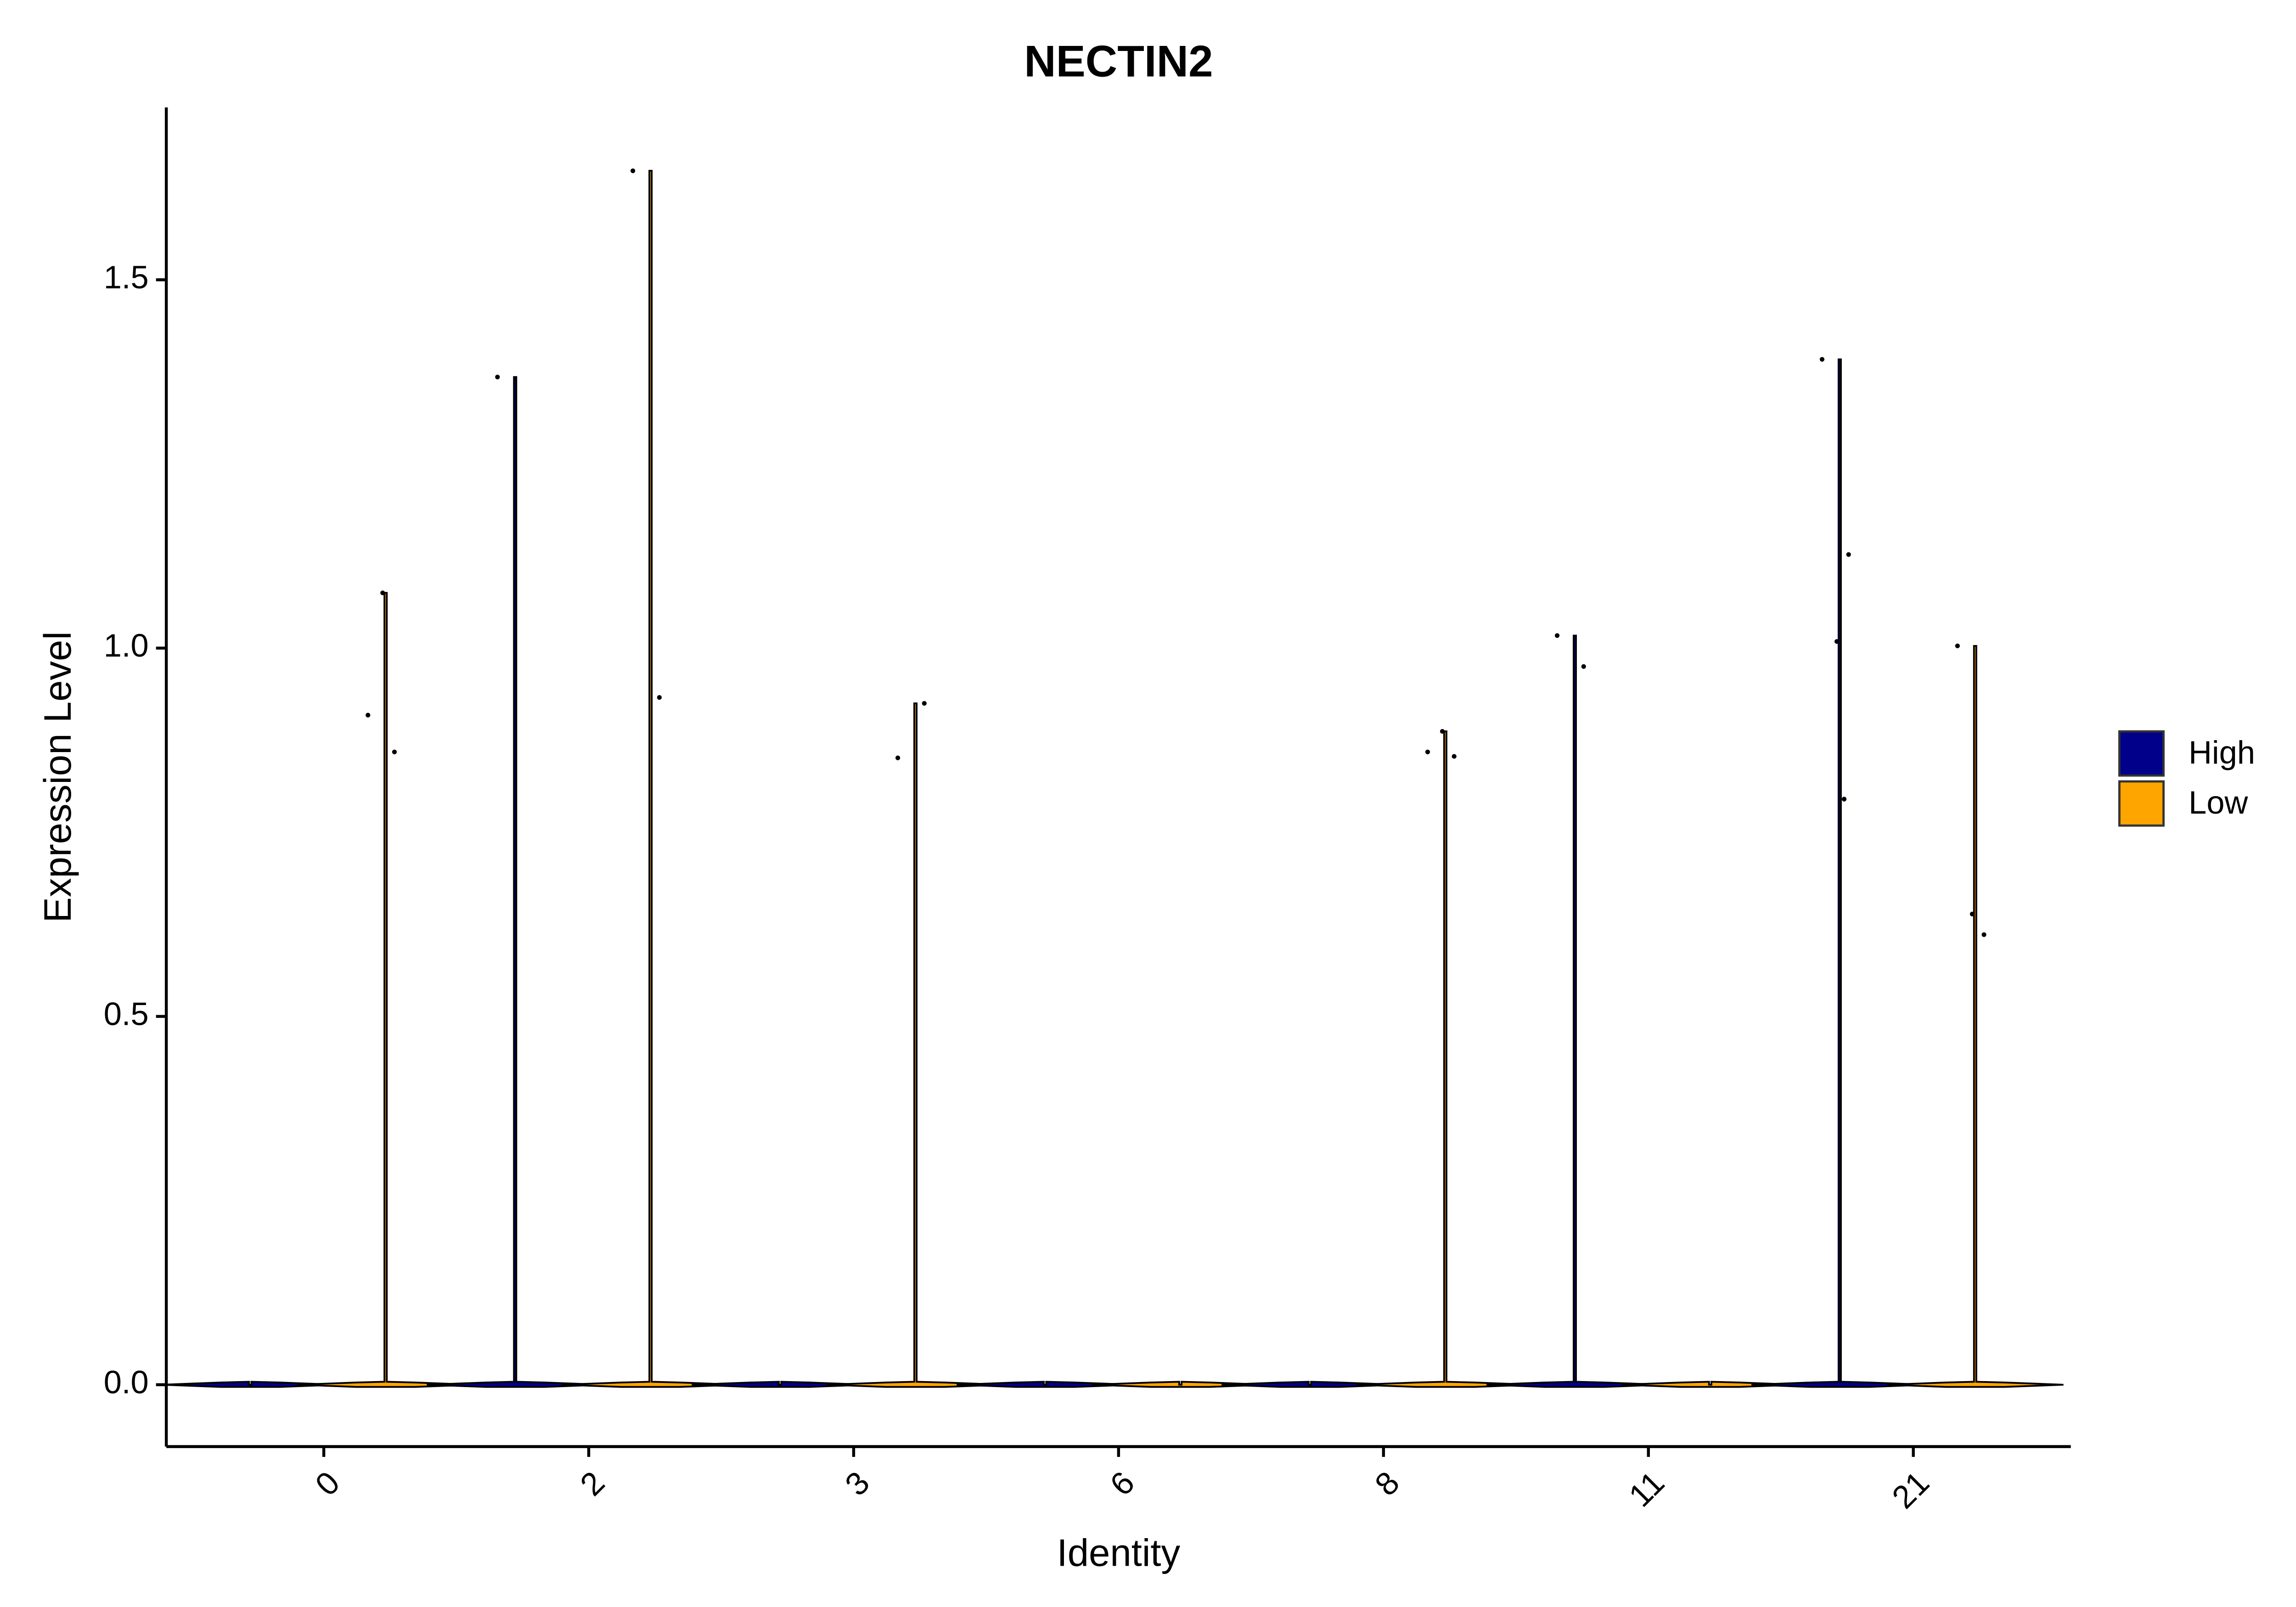  Describe the element at coordinates (1119, 61) in the screenshot. I see `chart-title: NECTIN2` at that location.